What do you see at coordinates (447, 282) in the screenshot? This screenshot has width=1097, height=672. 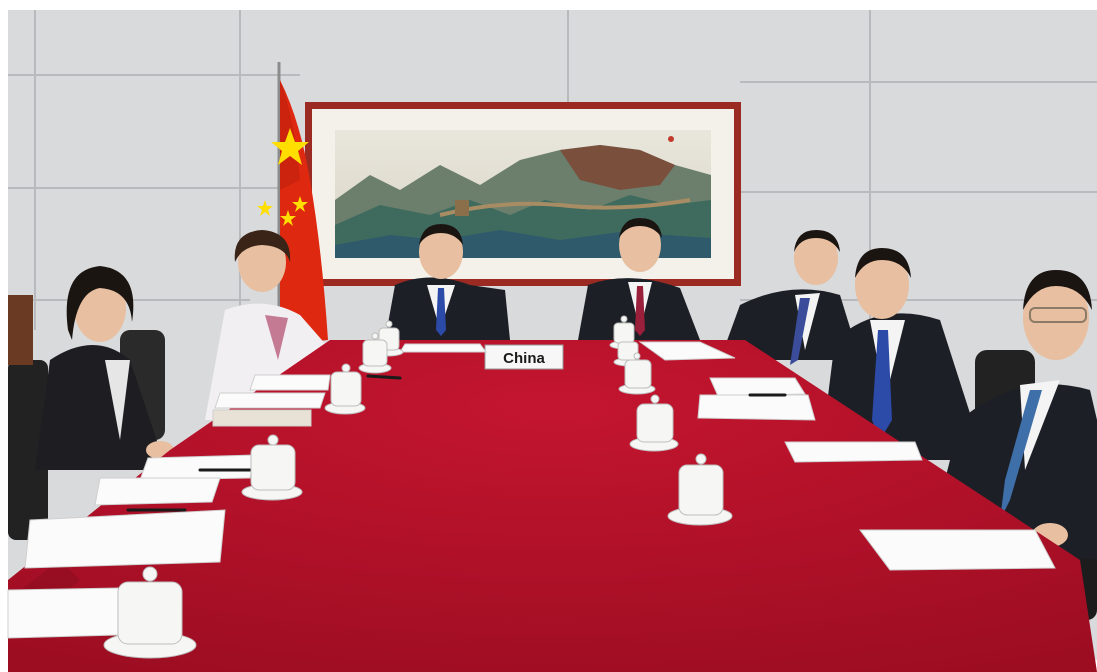 I see `person-center-left` at bounding box center [447, 282].